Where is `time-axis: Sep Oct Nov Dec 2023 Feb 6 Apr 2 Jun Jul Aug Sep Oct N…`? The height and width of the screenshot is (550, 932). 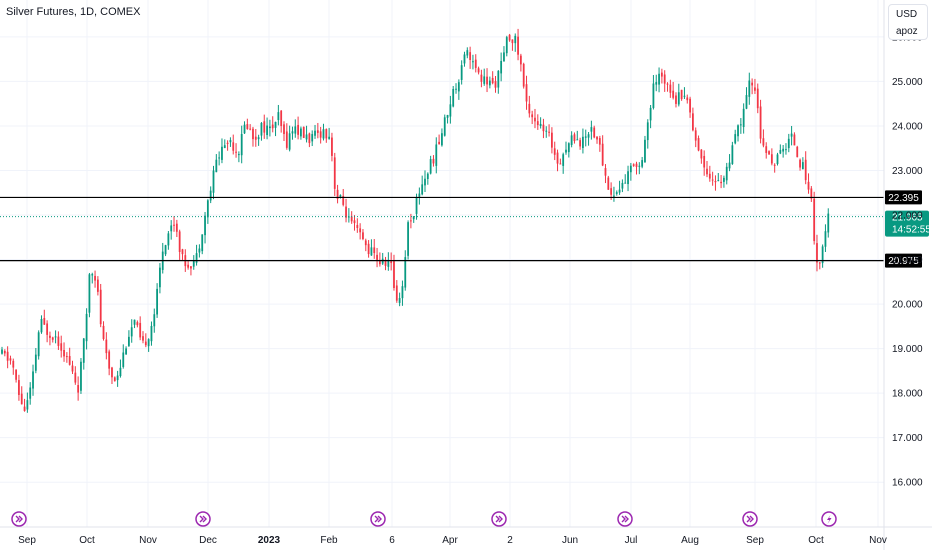 time-axis: Sep Oct Nov Dec 2023 Feb 6 Apr 2 Jun Jul Aug Sep Oct N… is located at coordinates (466, 536).